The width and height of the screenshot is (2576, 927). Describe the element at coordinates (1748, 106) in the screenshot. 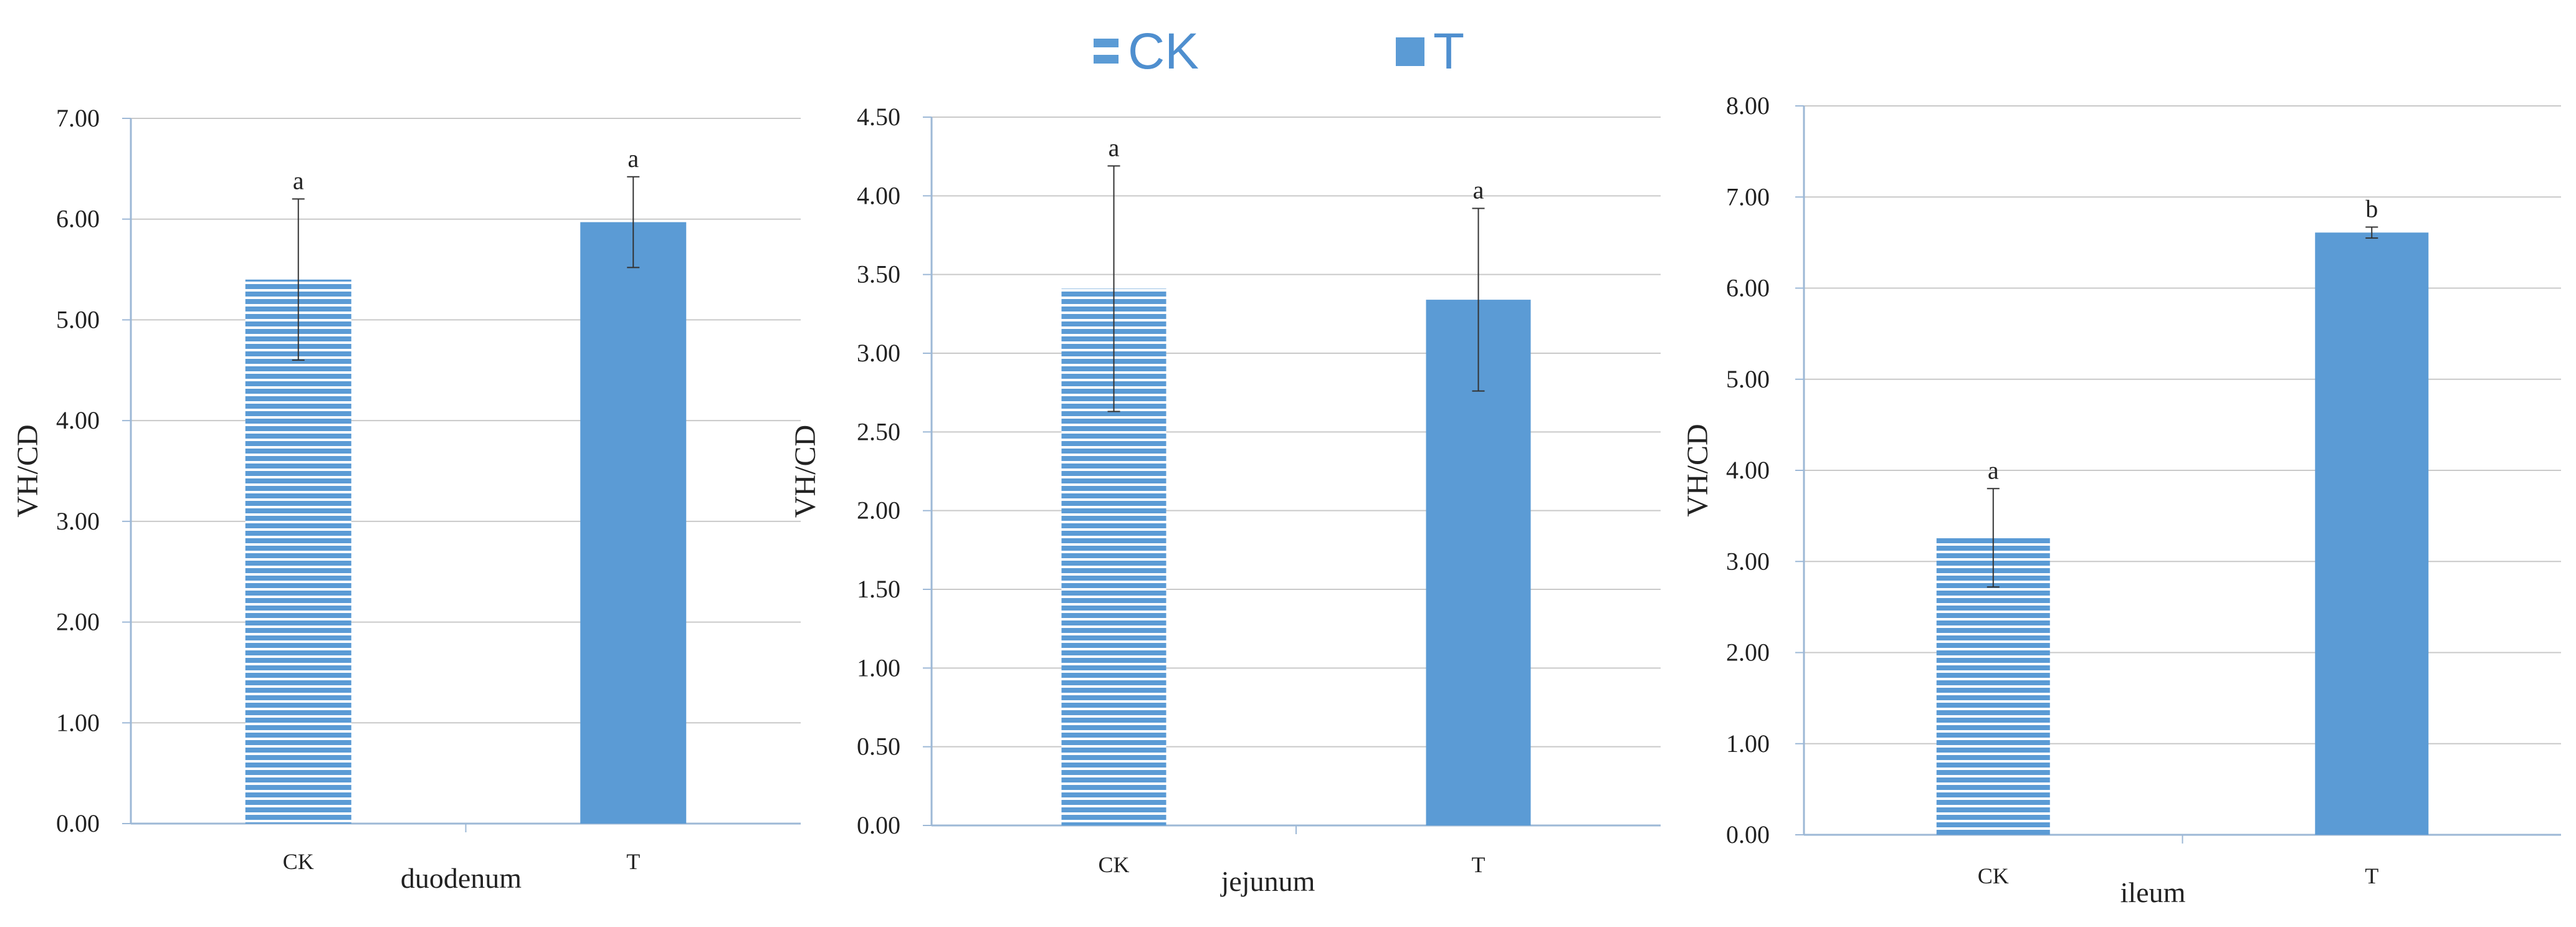

I see `y-tick-label: 8.00` at that location.